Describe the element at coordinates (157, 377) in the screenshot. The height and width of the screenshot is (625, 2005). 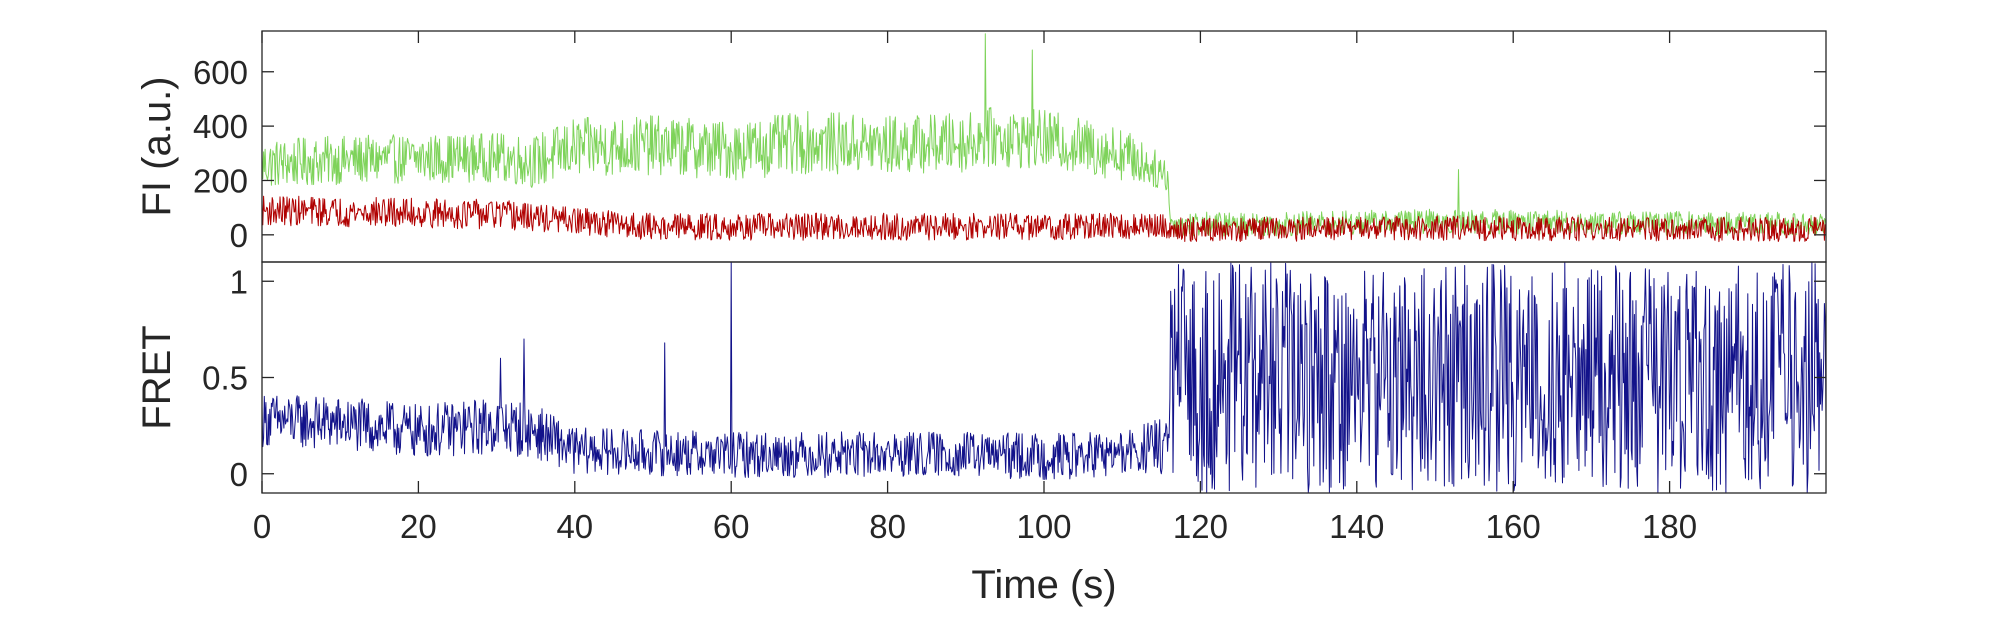
I see `fret-y-axis-label: FRET` at that location.